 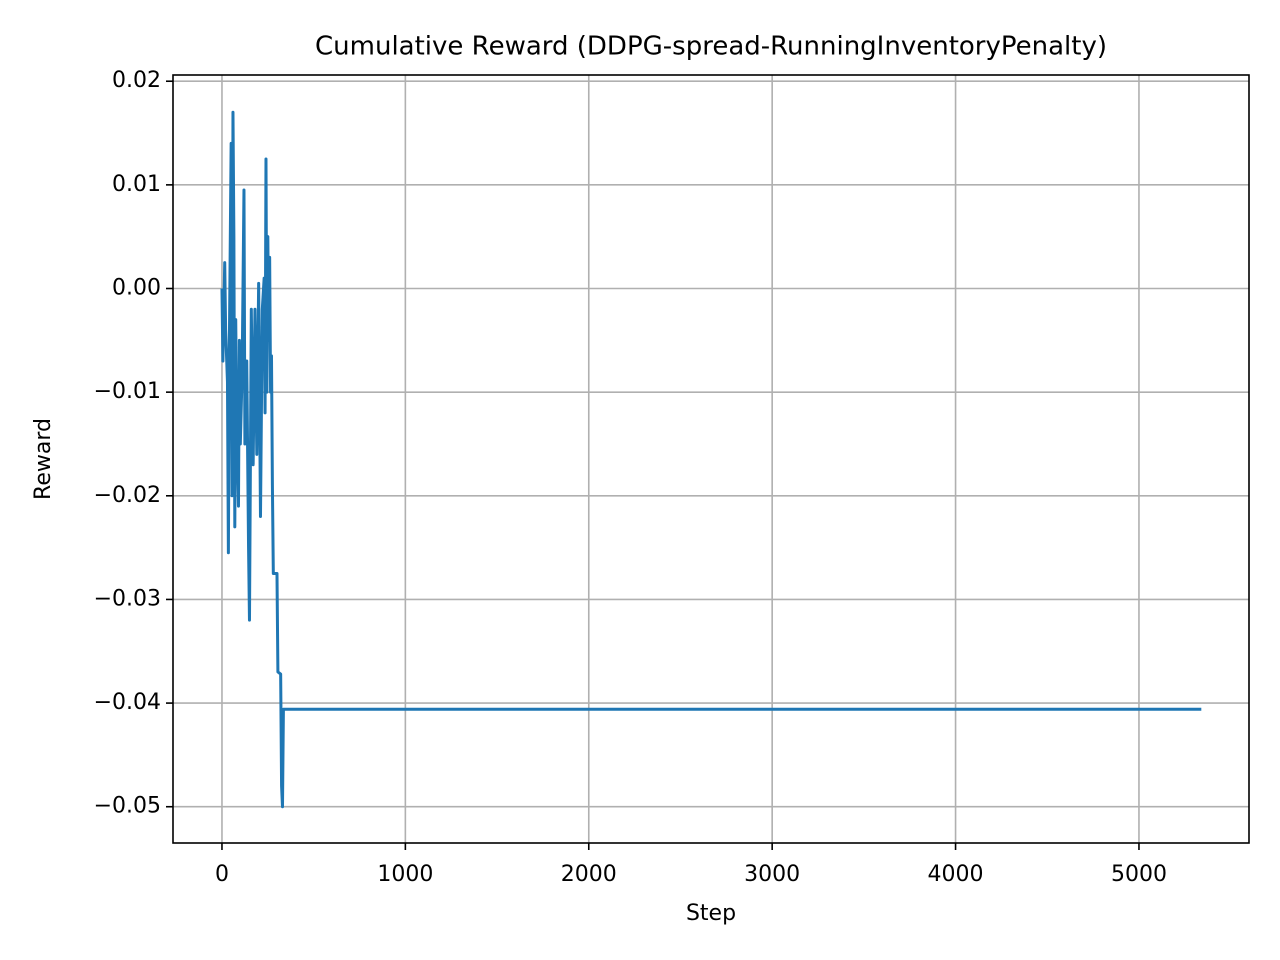 I want to click on y-tick-label: −0.03, so click(x=127, y=598).